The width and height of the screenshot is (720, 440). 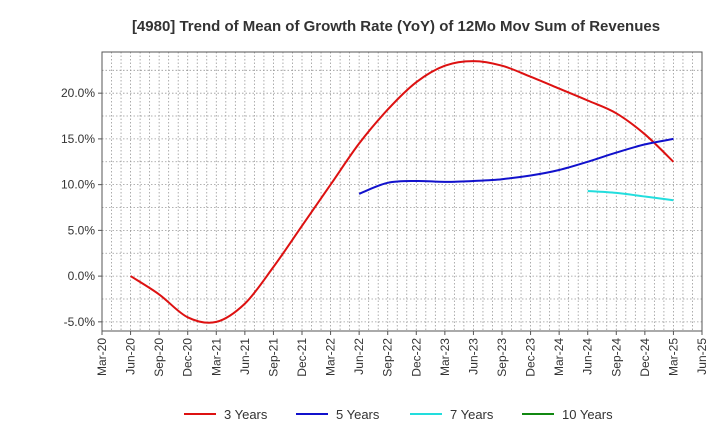 I want to click on y-tick-label: 20.0%, so click(x=78, y=93).